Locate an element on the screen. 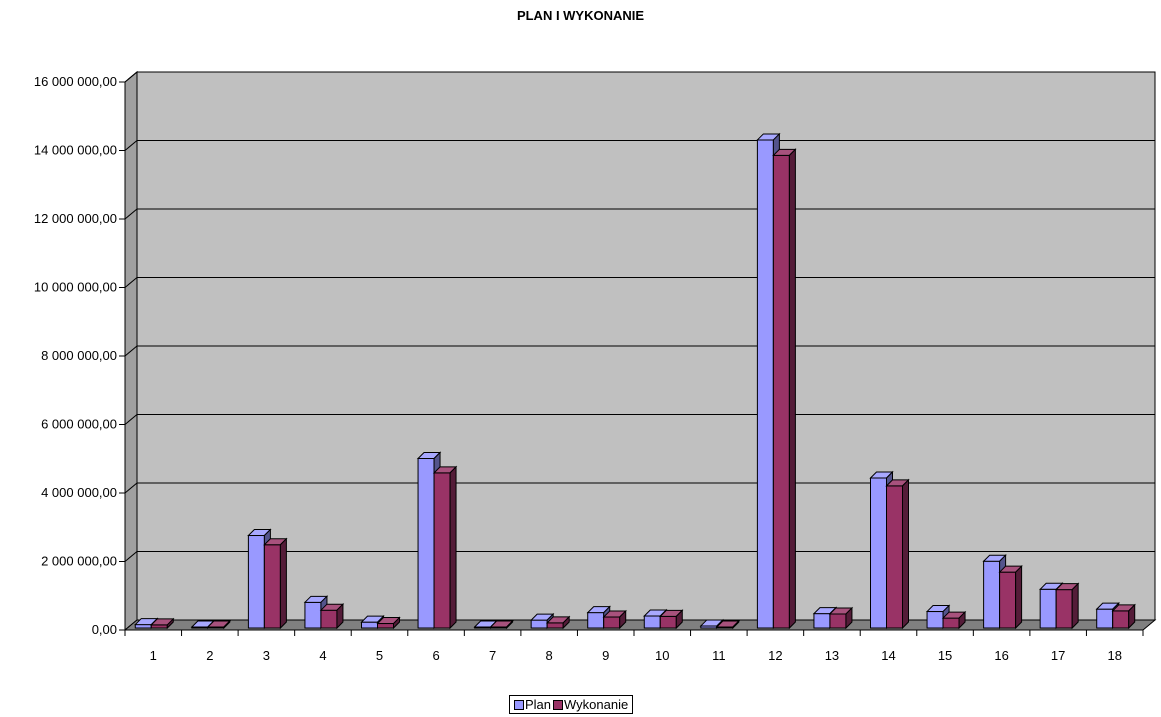  x-tick-label: 13 is located at coordinates (832, 655).